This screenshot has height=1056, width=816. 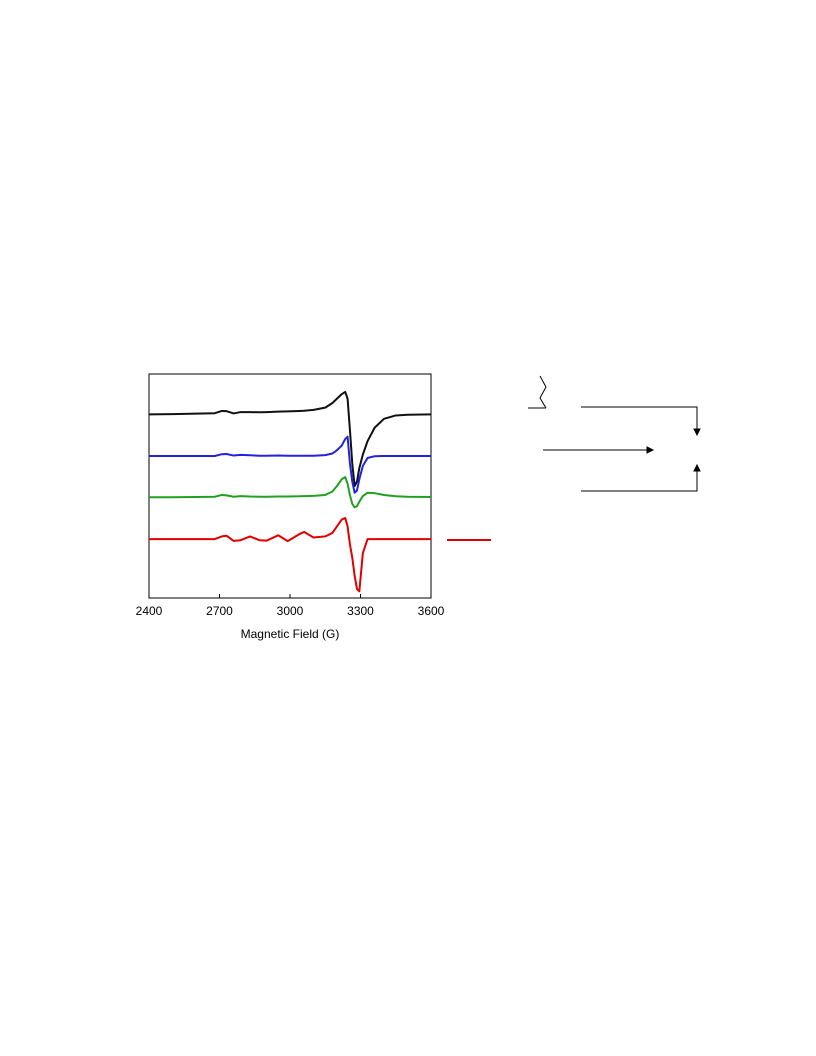 What do you see at coordinates (360, 611) in the screenshot?
I see `x-tick-label: 3300` at bounding box center [360, 611].